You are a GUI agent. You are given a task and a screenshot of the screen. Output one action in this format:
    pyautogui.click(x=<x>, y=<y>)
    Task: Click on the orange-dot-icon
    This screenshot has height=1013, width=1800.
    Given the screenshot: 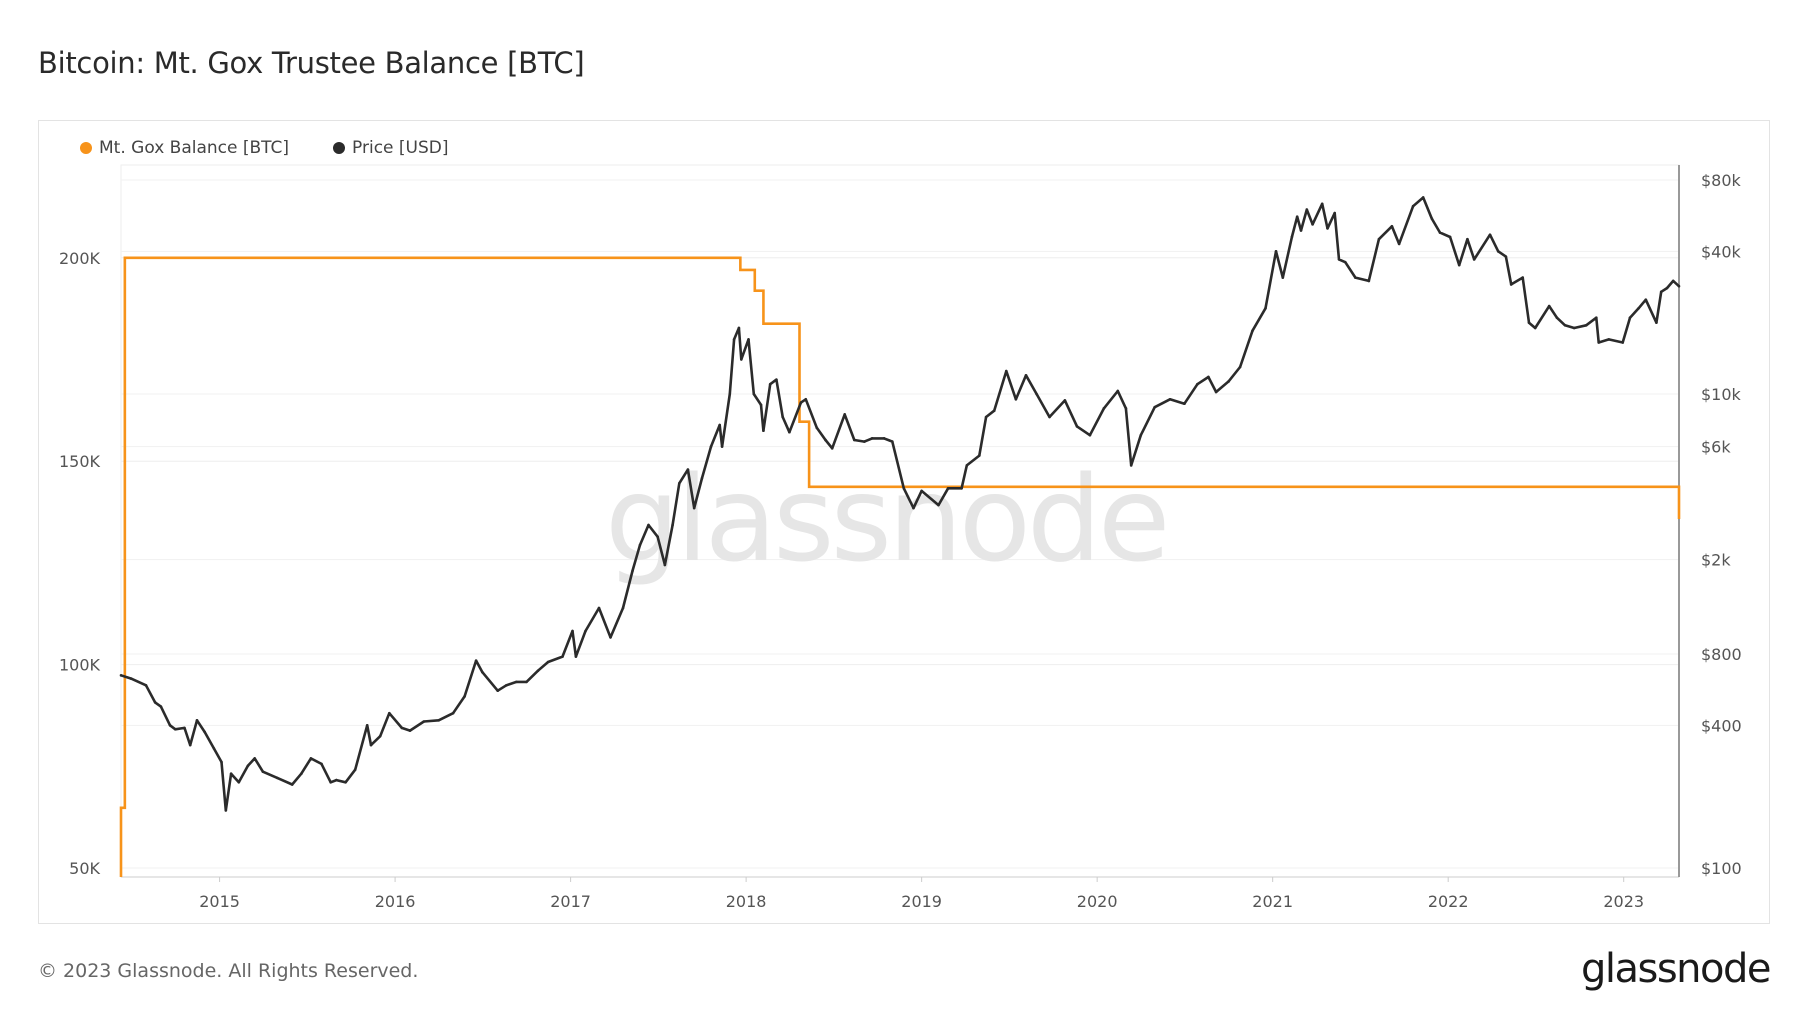 What is the action you would take?
    pyautogui.click(x=86, y=148)
    